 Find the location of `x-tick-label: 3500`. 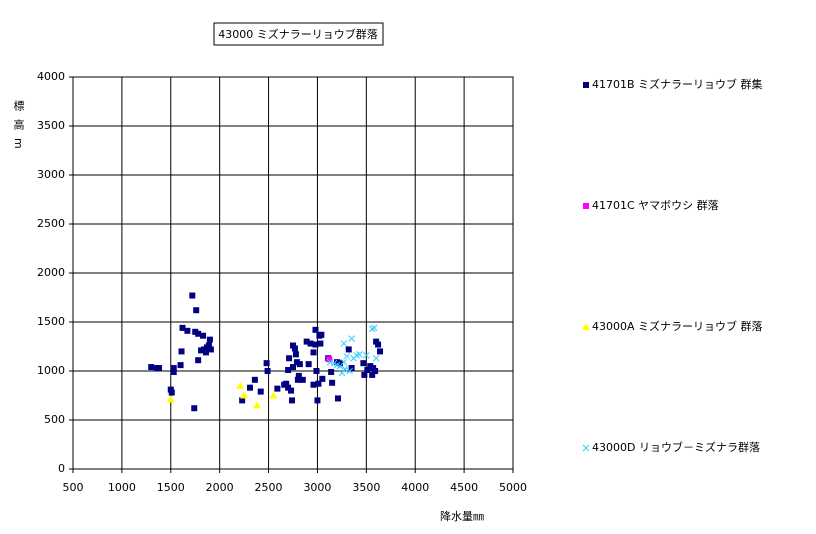

x-tick-label: 3500 is located at coordinates (366, 487).